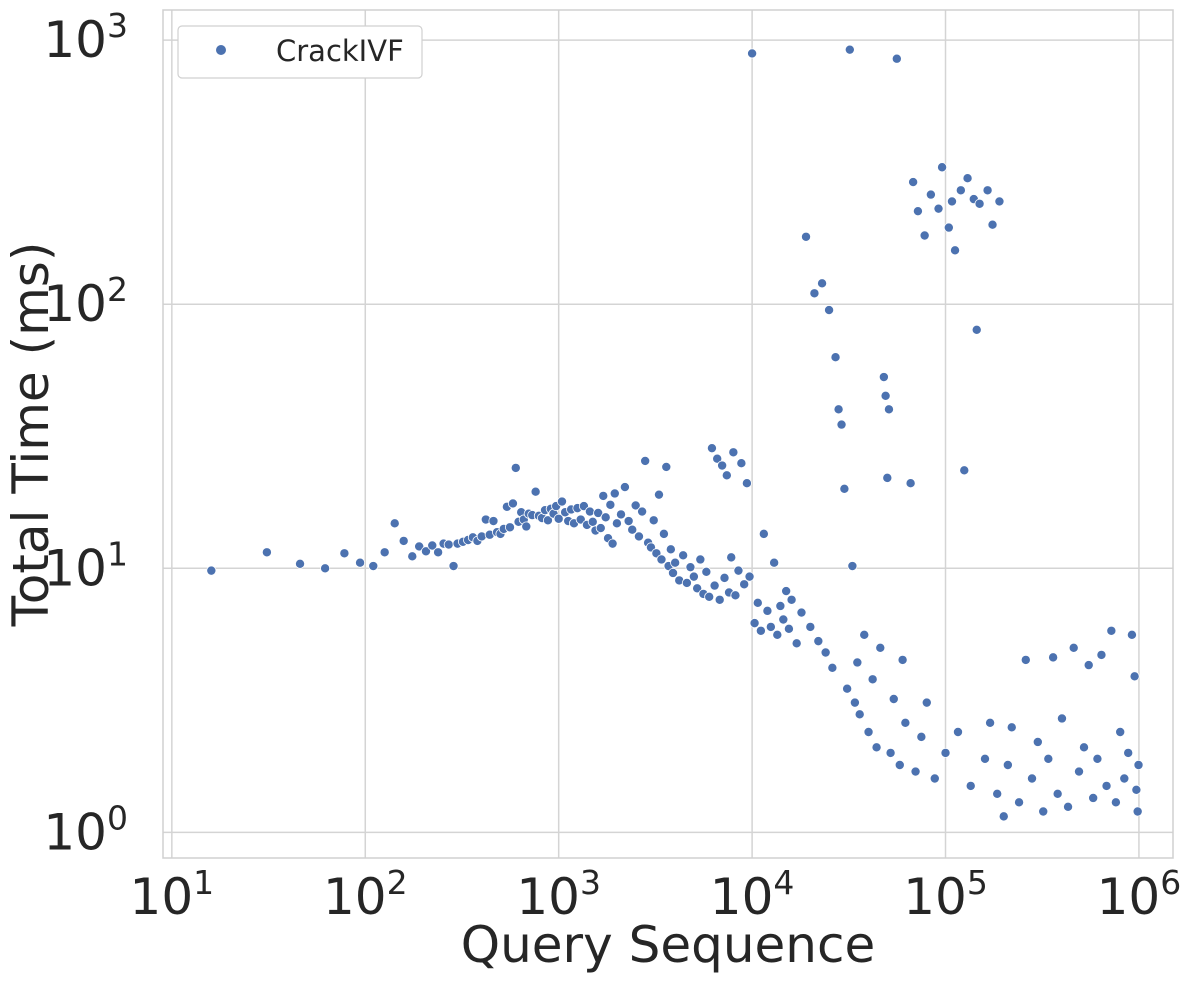 Image resolution: width=1183 pixels, height=984 pixels. What do you see at coordinates (117, 289) in the screenshot?
I see `y-tick-exponent: 2` at bounding box center [117, 289].